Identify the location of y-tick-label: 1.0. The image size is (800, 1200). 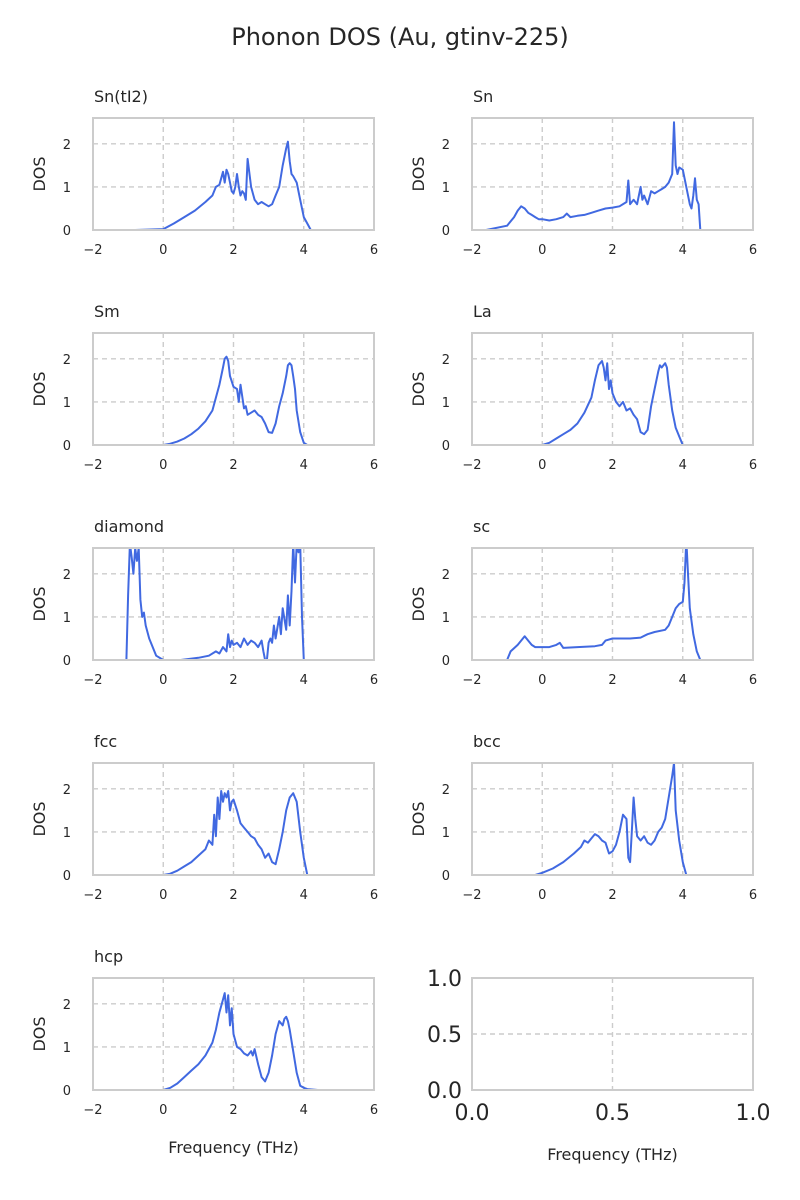
(444, 979).